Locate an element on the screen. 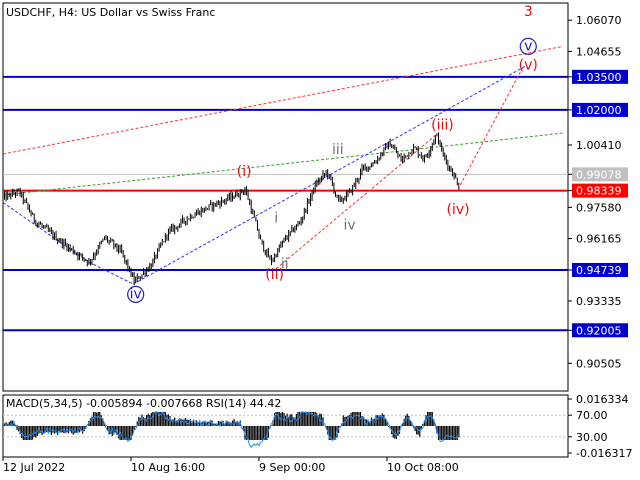  price-tick-label-1.06070: 1.06070 is located at coordinates (599, 20).